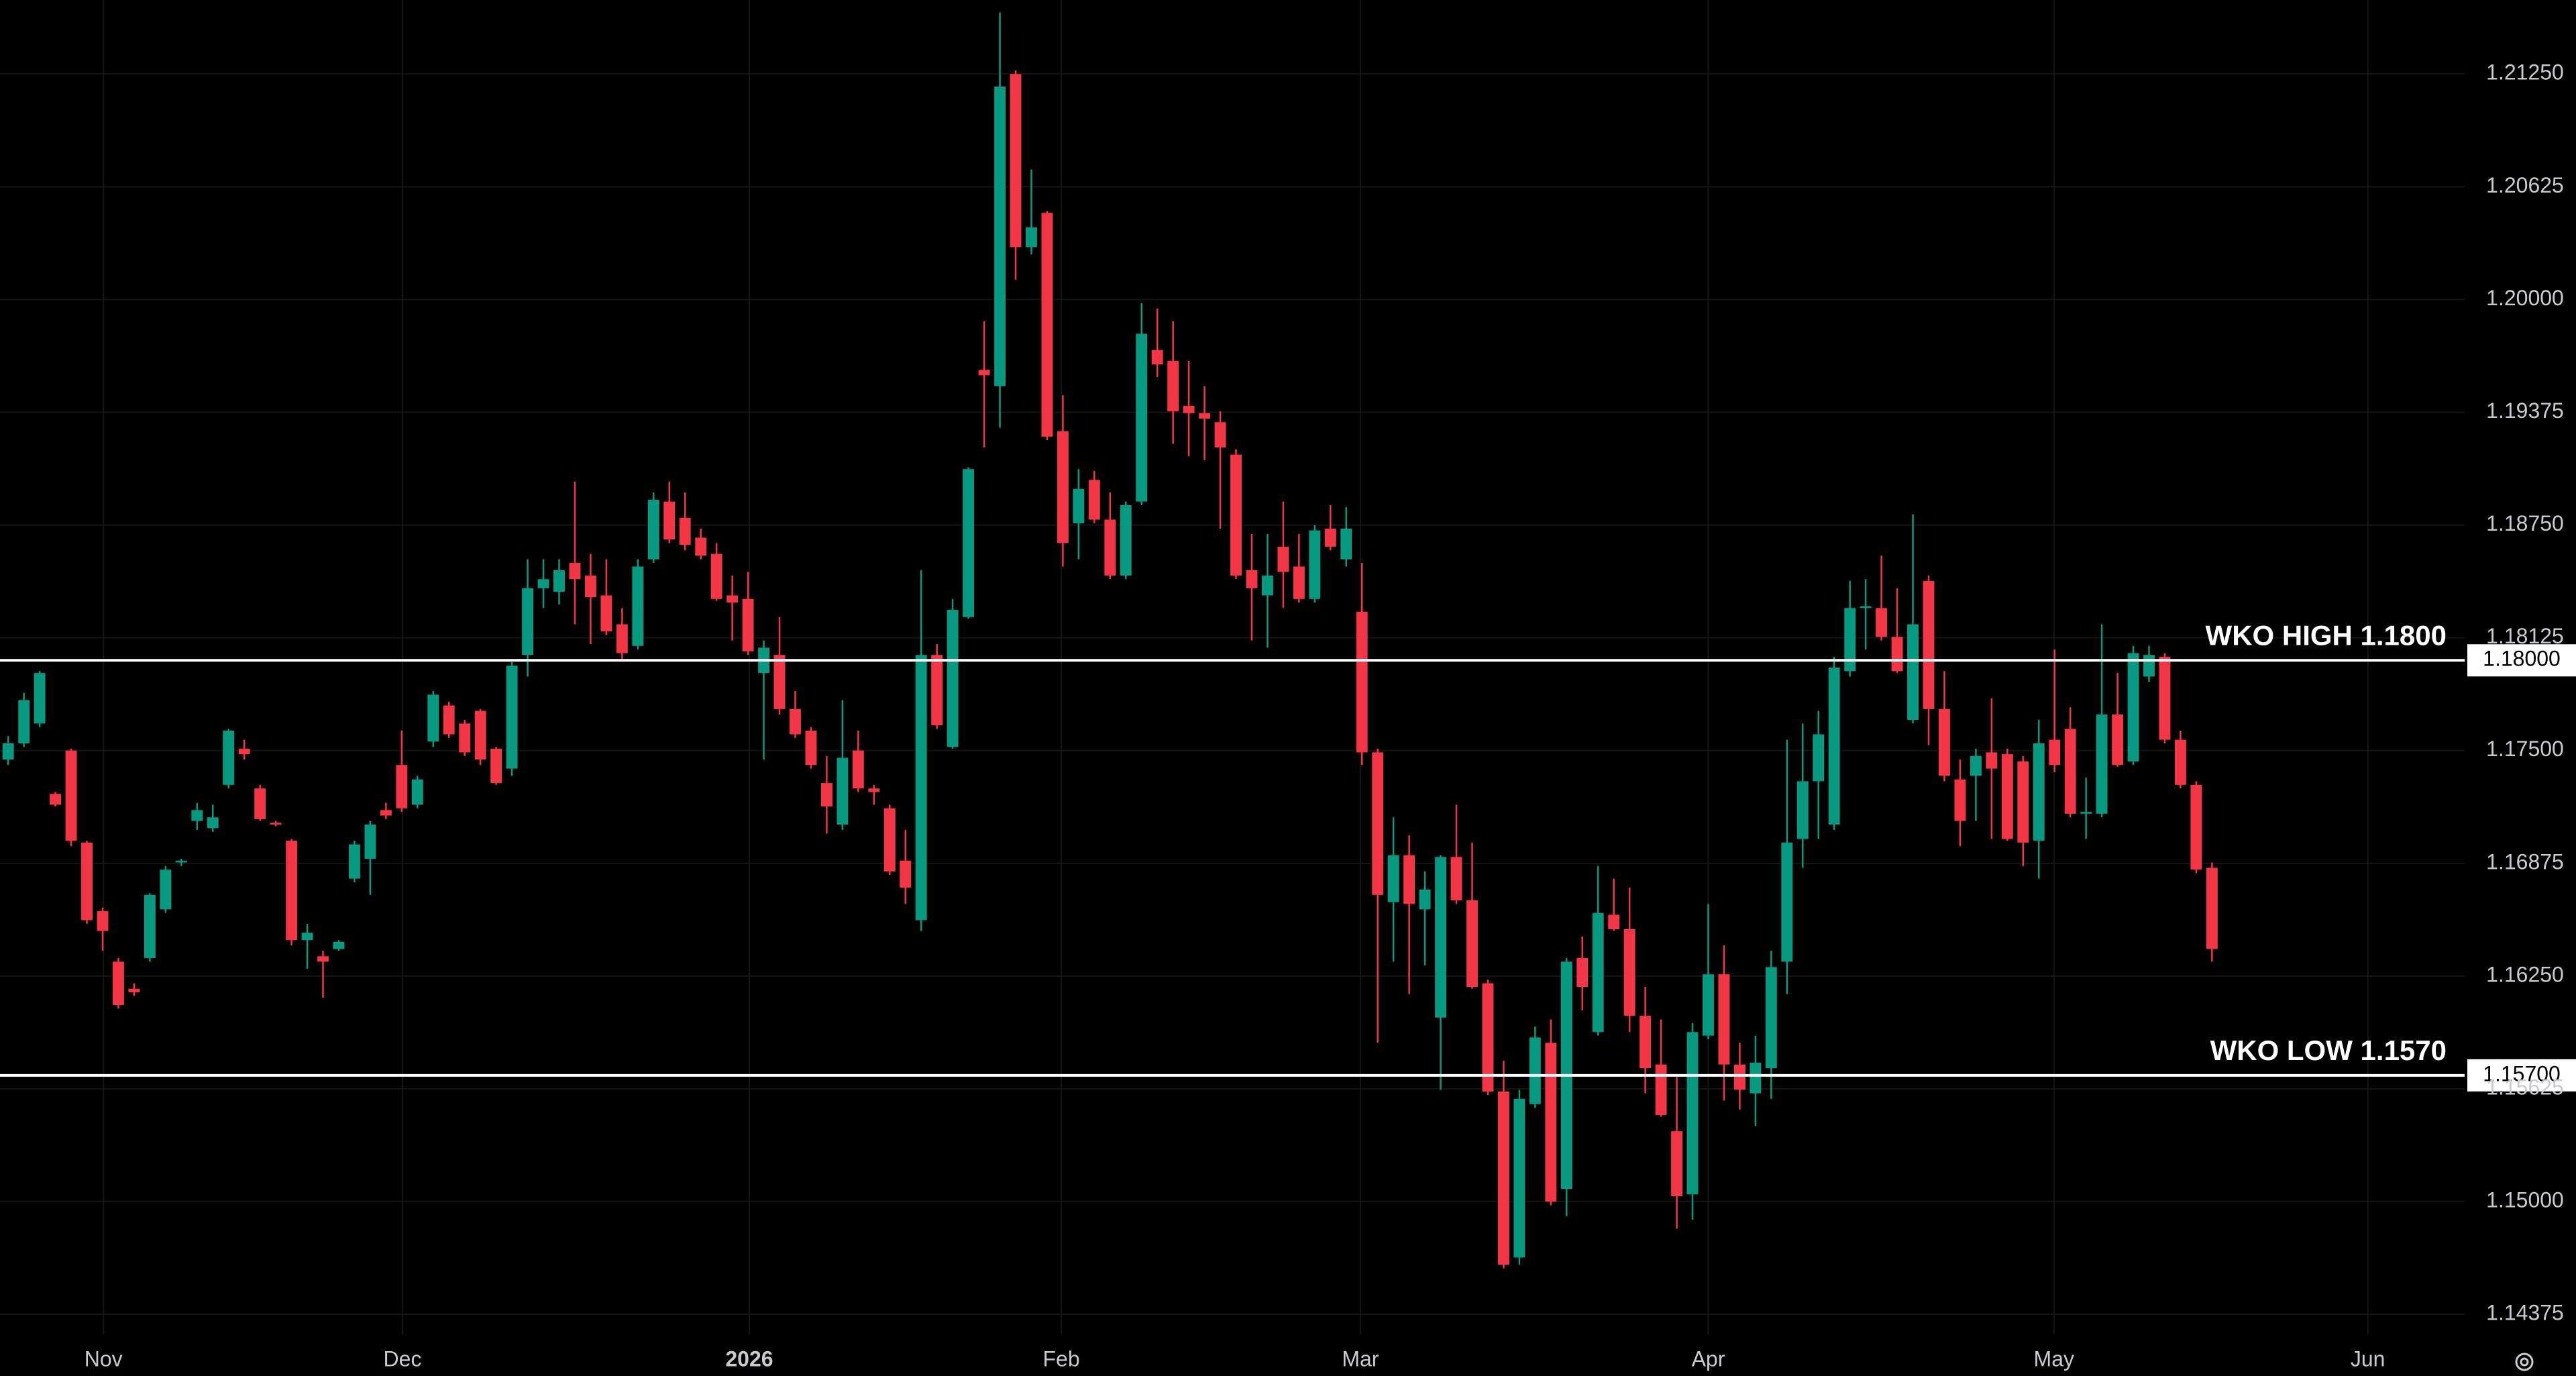  Describe the element at coordinates (104, 1358) in the screenshot. I see `x-tick-label: Nov` at that location.